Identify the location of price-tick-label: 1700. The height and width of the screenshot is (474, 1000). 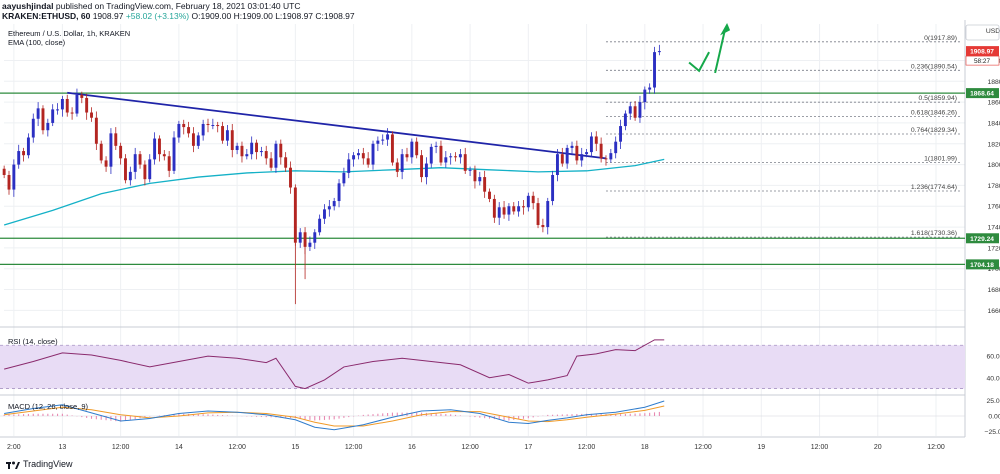
(993, 269).